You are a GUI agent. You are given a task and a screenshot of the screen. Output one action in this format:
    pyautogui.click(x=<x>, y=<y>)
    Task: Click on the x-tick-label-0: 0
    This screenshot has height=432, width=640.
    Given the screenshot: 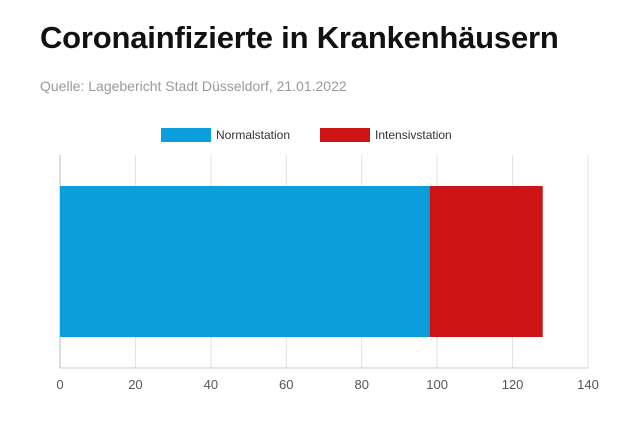 What is the action you would take?
    pyautogui.click(x=59, y=384)
    